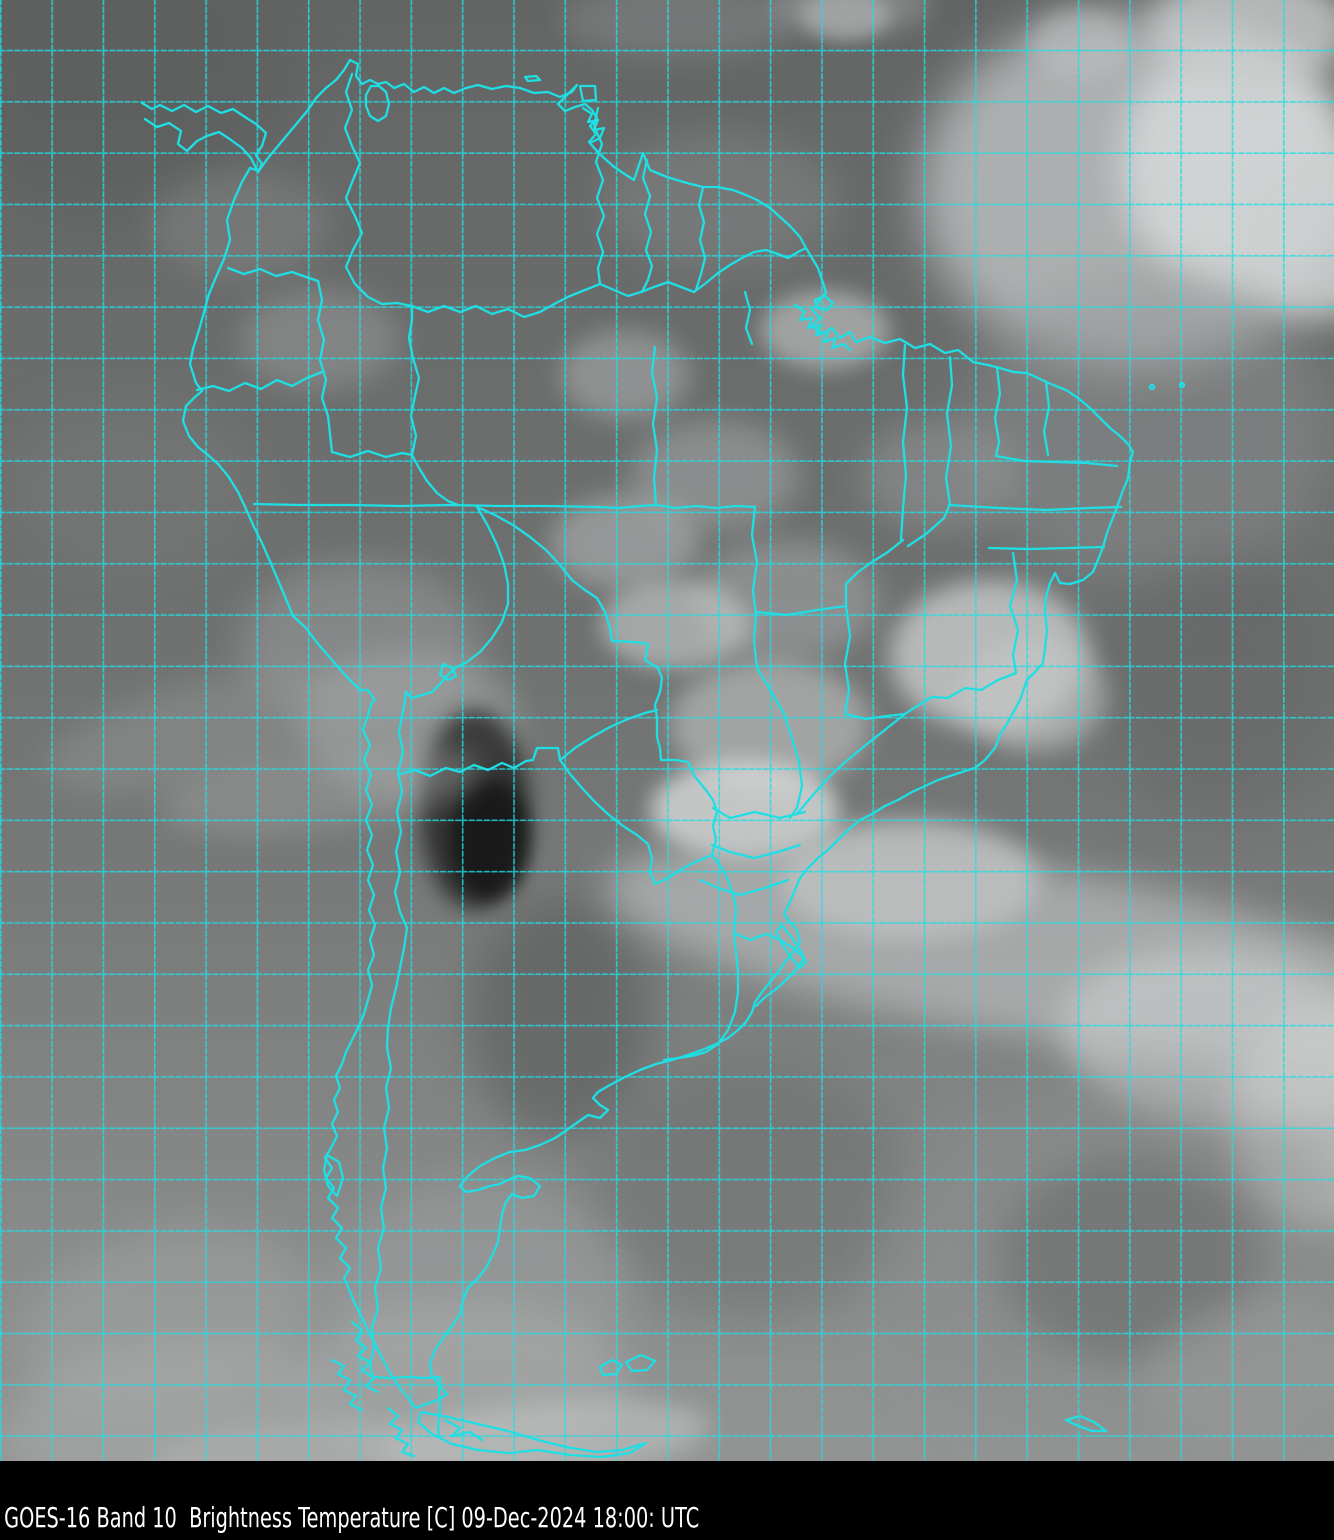 The width and height of the screenshot is (1334, 1540). I want to click on border-bolivia-paraguay, so click(608, 735).